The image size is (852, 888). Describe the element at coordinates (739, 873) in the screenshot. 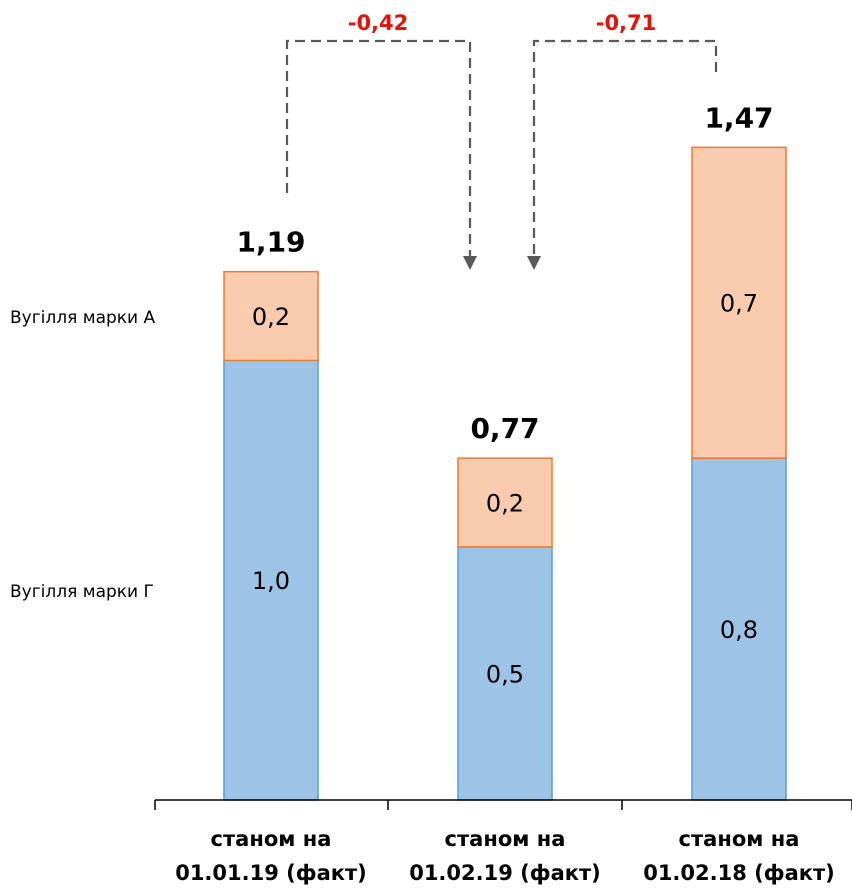

I see `category-label-line2: 01.02.18 (факт)` at that location.